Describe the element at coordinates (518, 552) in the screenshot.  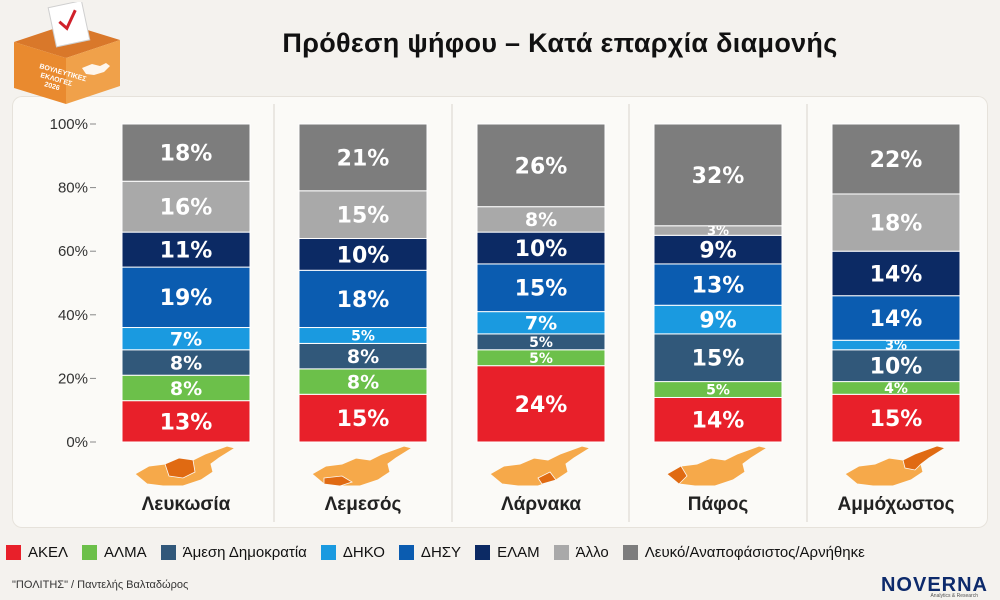
I see `legend-label: ΕΛΑΜ` at that location.